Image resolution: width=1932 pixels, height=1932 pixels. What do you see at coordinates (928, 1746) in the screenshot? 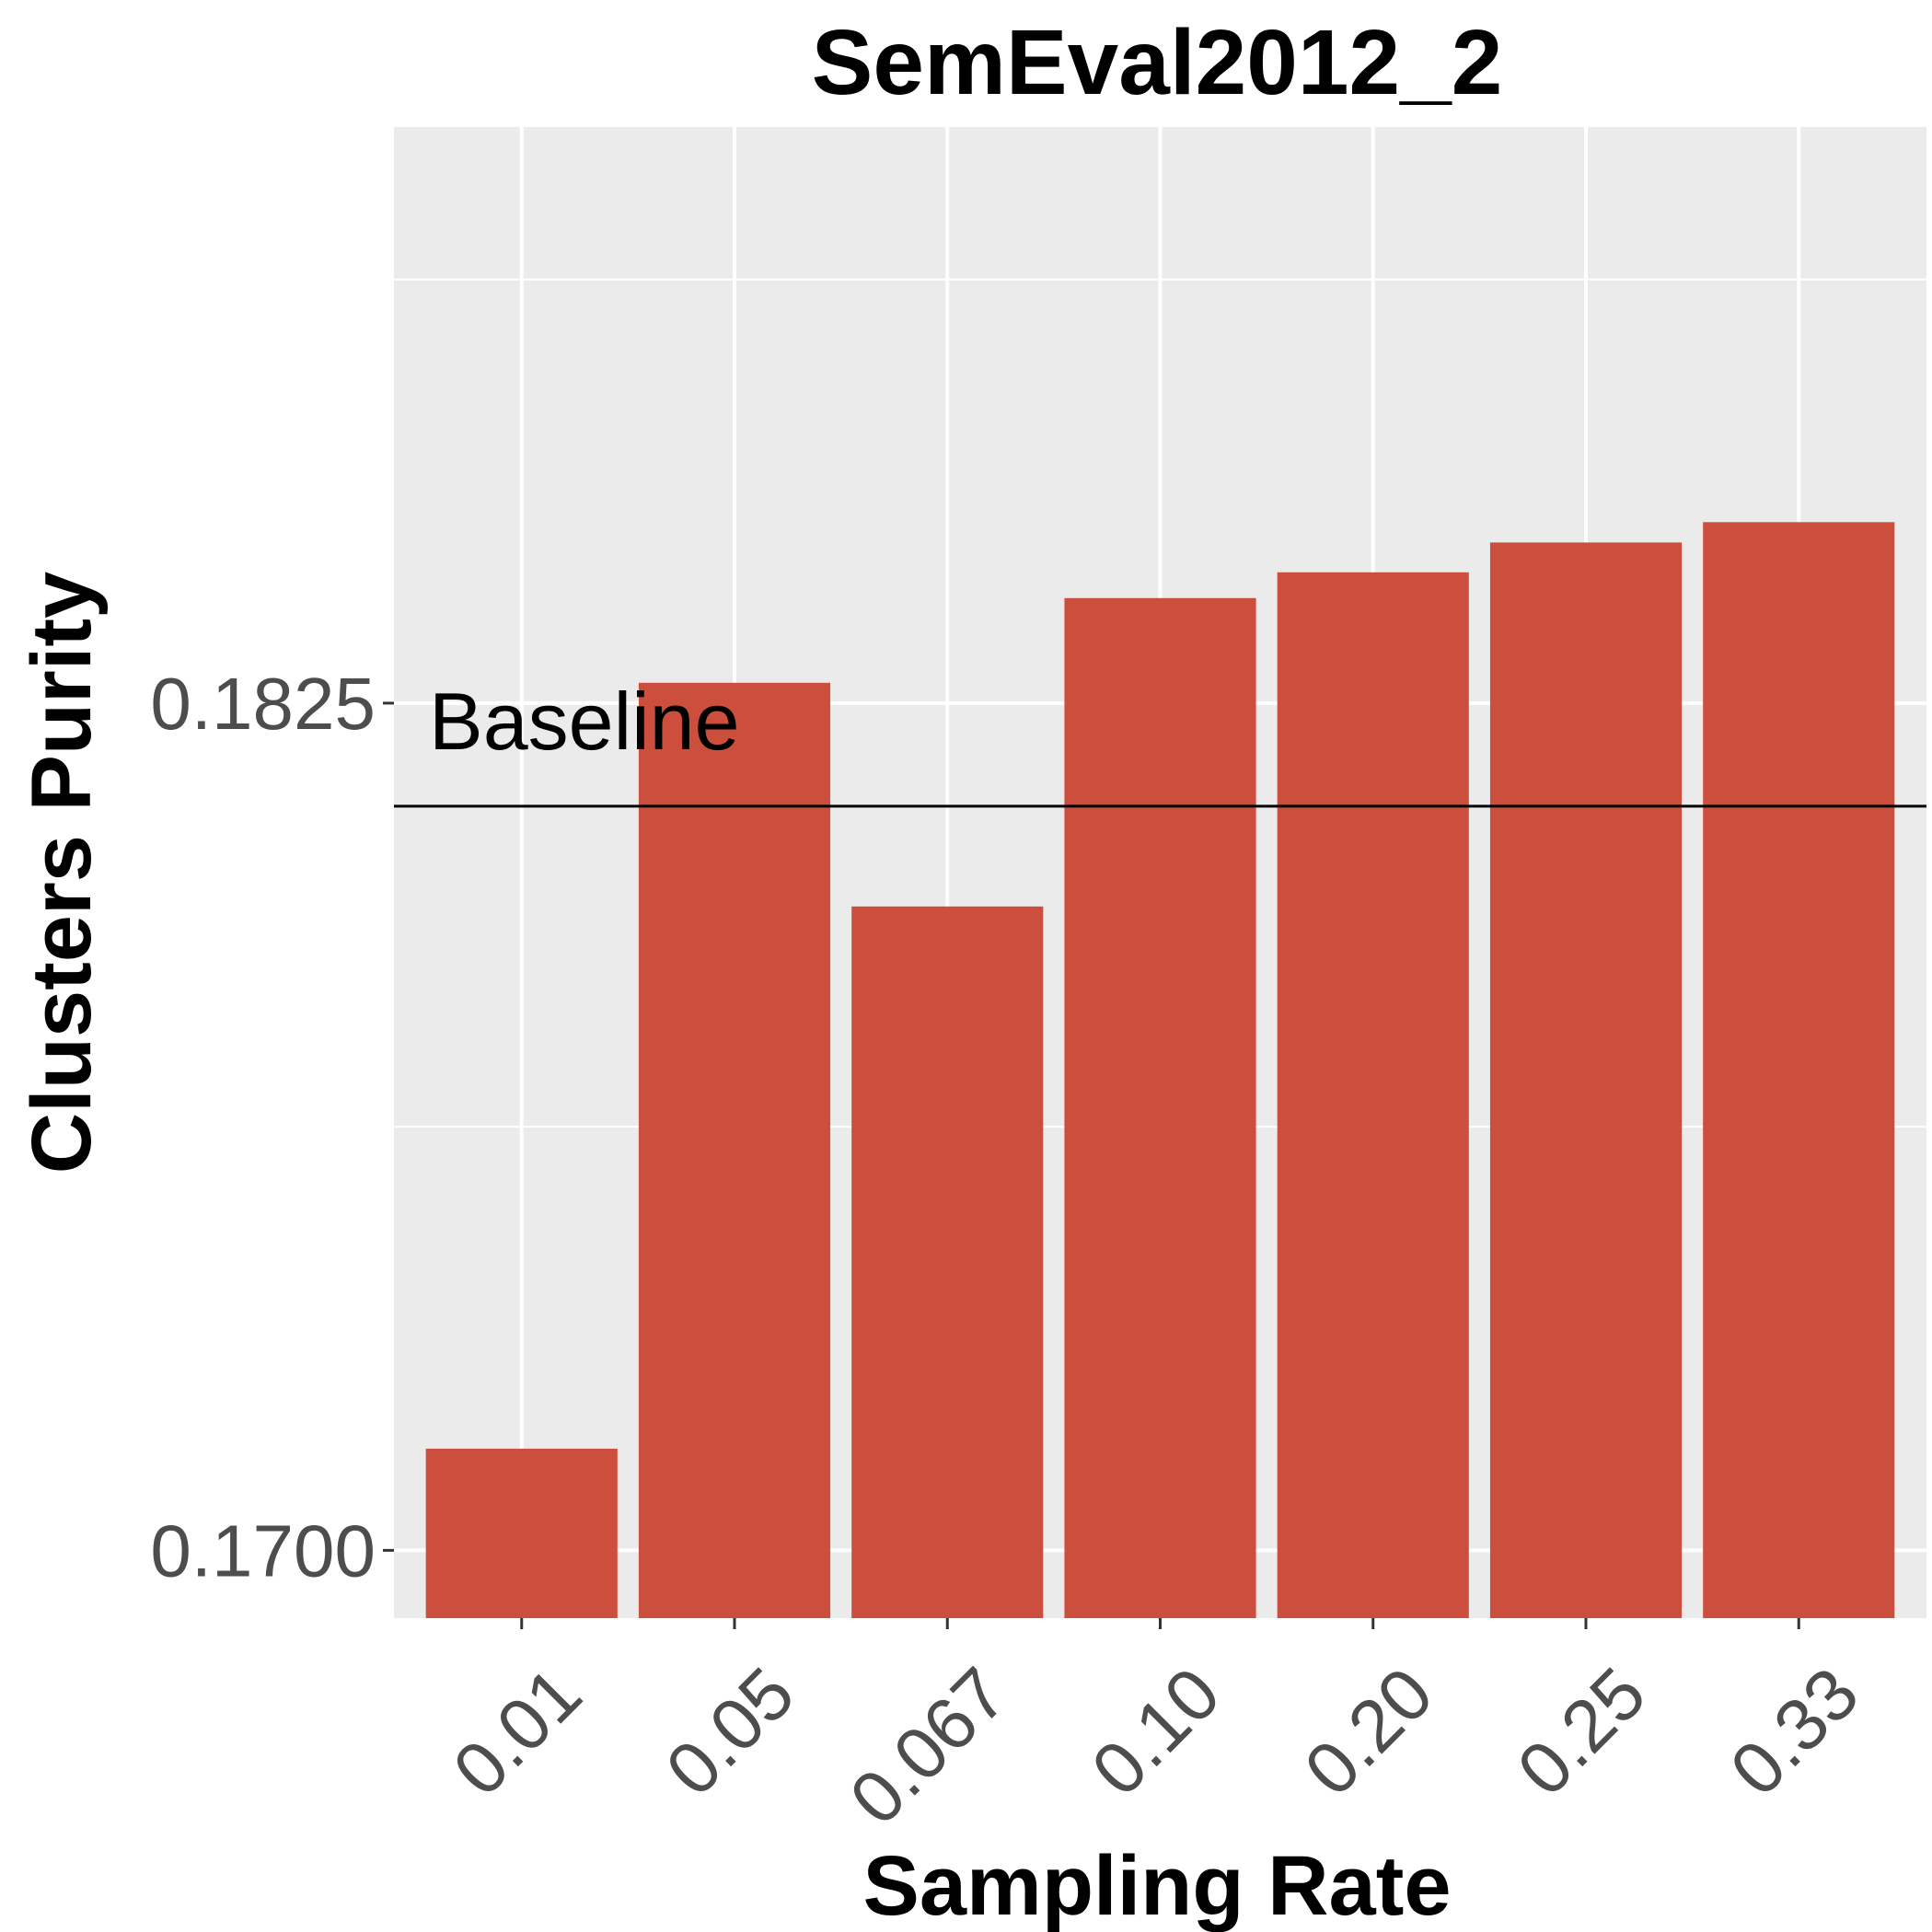
I see `x-tick-label: 0.067` at bounding box center [928, 1746].